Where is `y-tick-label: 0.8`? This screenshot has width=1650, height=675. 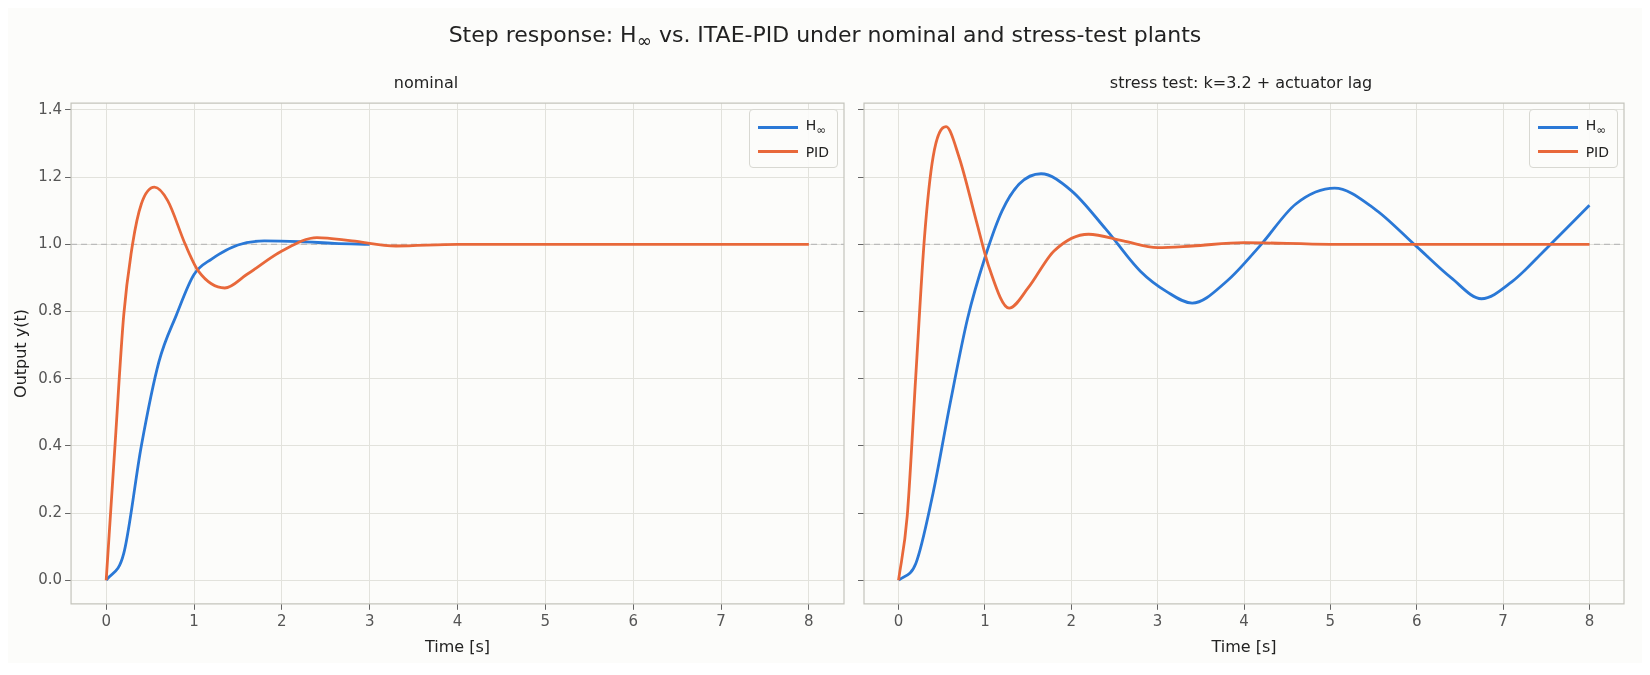
y-tick-label: 0.8 is located at coordinates (50, 310).